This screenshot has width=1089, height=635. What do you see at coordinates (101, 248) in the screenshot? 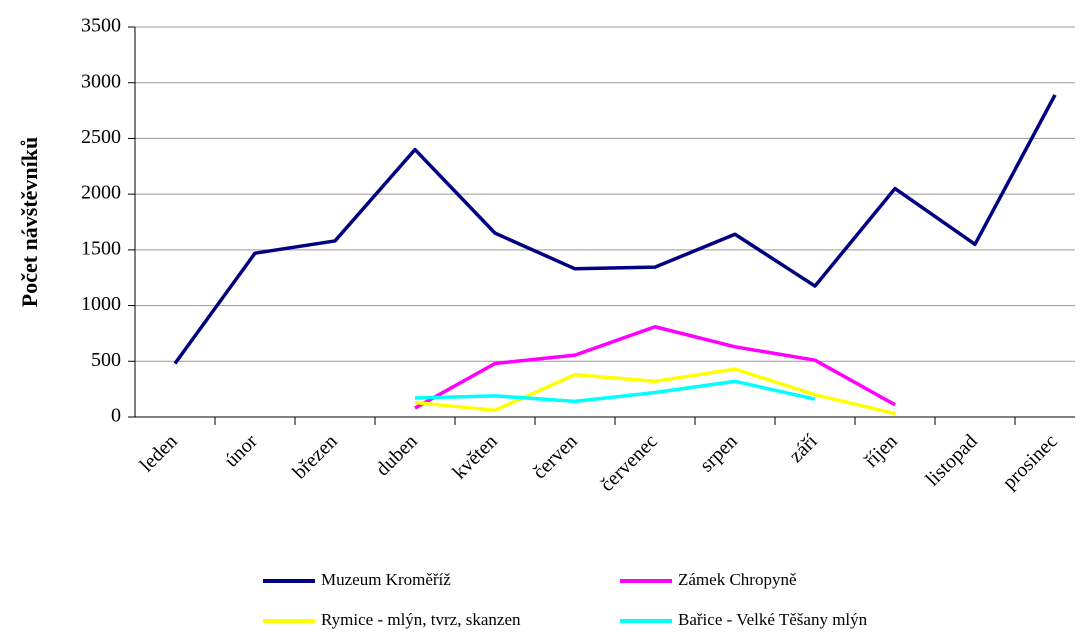
I see `y-tick-label: 1500` at bounding box center [101, 248].